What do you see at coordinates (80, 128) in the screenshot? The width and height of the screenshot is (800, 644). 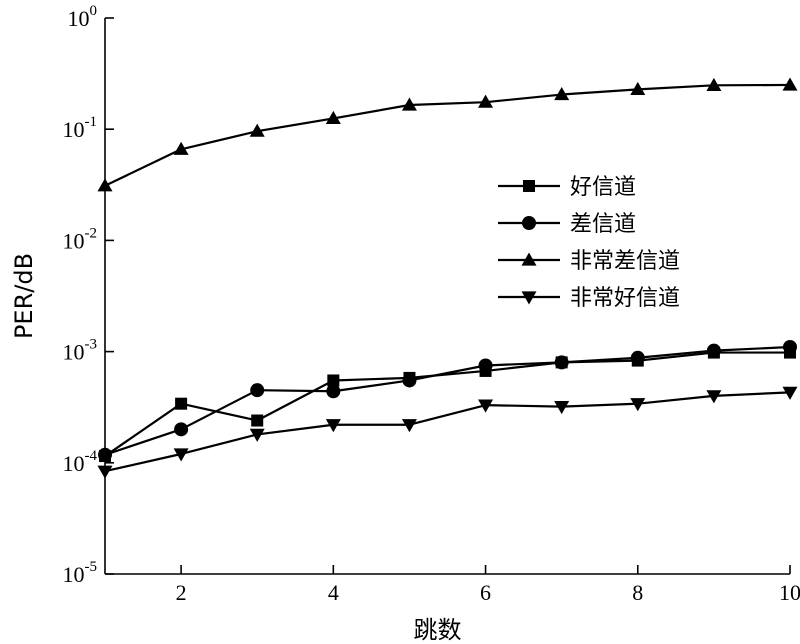 I see `y-tick-label: 10⁻¹` at bounding box center [80, 128].